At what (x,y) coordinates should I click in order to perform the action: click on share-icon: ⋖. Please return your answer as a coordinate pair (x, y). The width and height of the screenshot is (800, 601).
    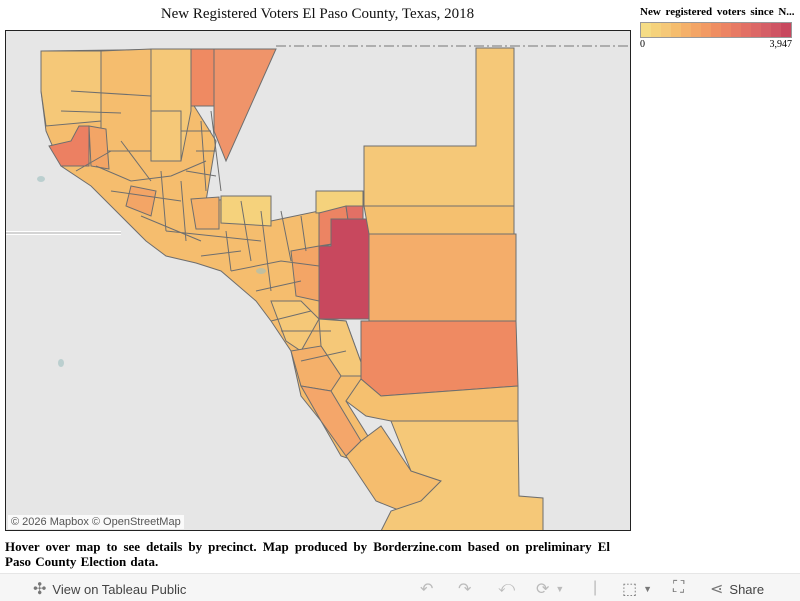
    Looking at the image, I should click on (717, 589).